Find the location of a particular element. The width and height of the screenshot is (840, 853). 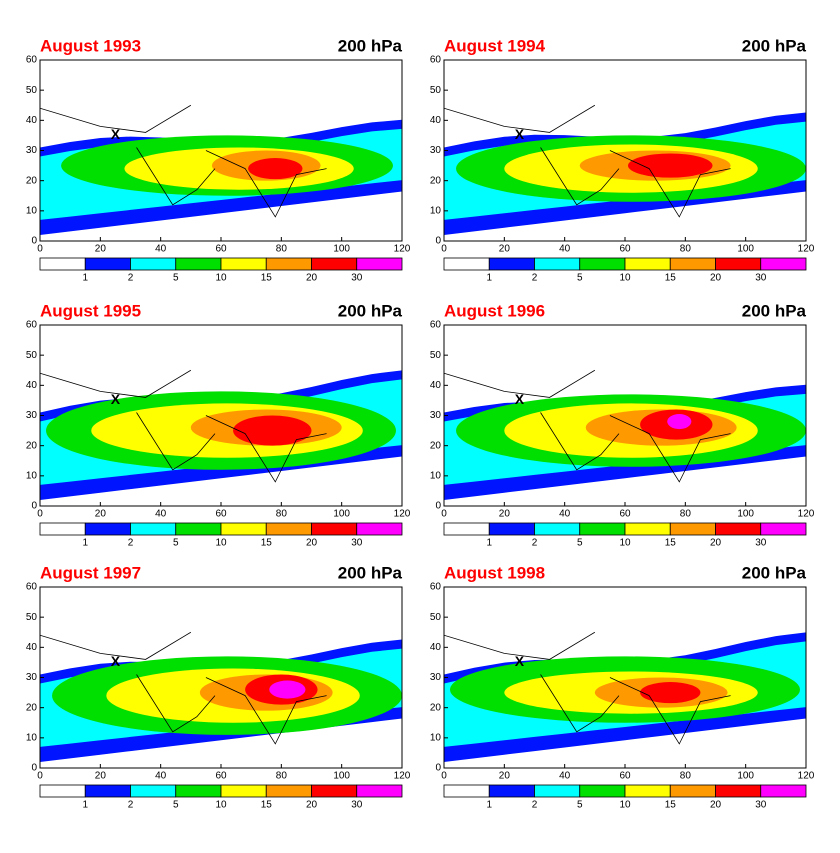

colorbar-label: 1 is located at coordinates (489, 543).